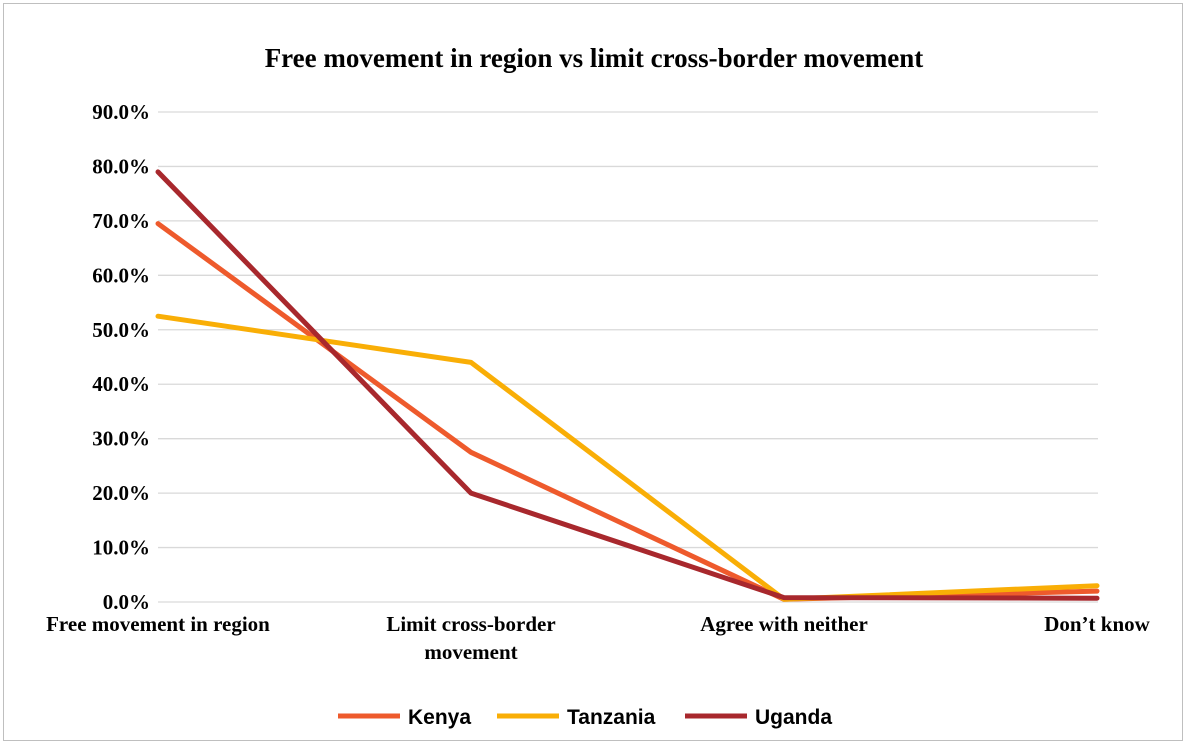 This screenshot has width=1188, height=746. I want to click on y-tick-label: 30.0%, so click(121, 439).